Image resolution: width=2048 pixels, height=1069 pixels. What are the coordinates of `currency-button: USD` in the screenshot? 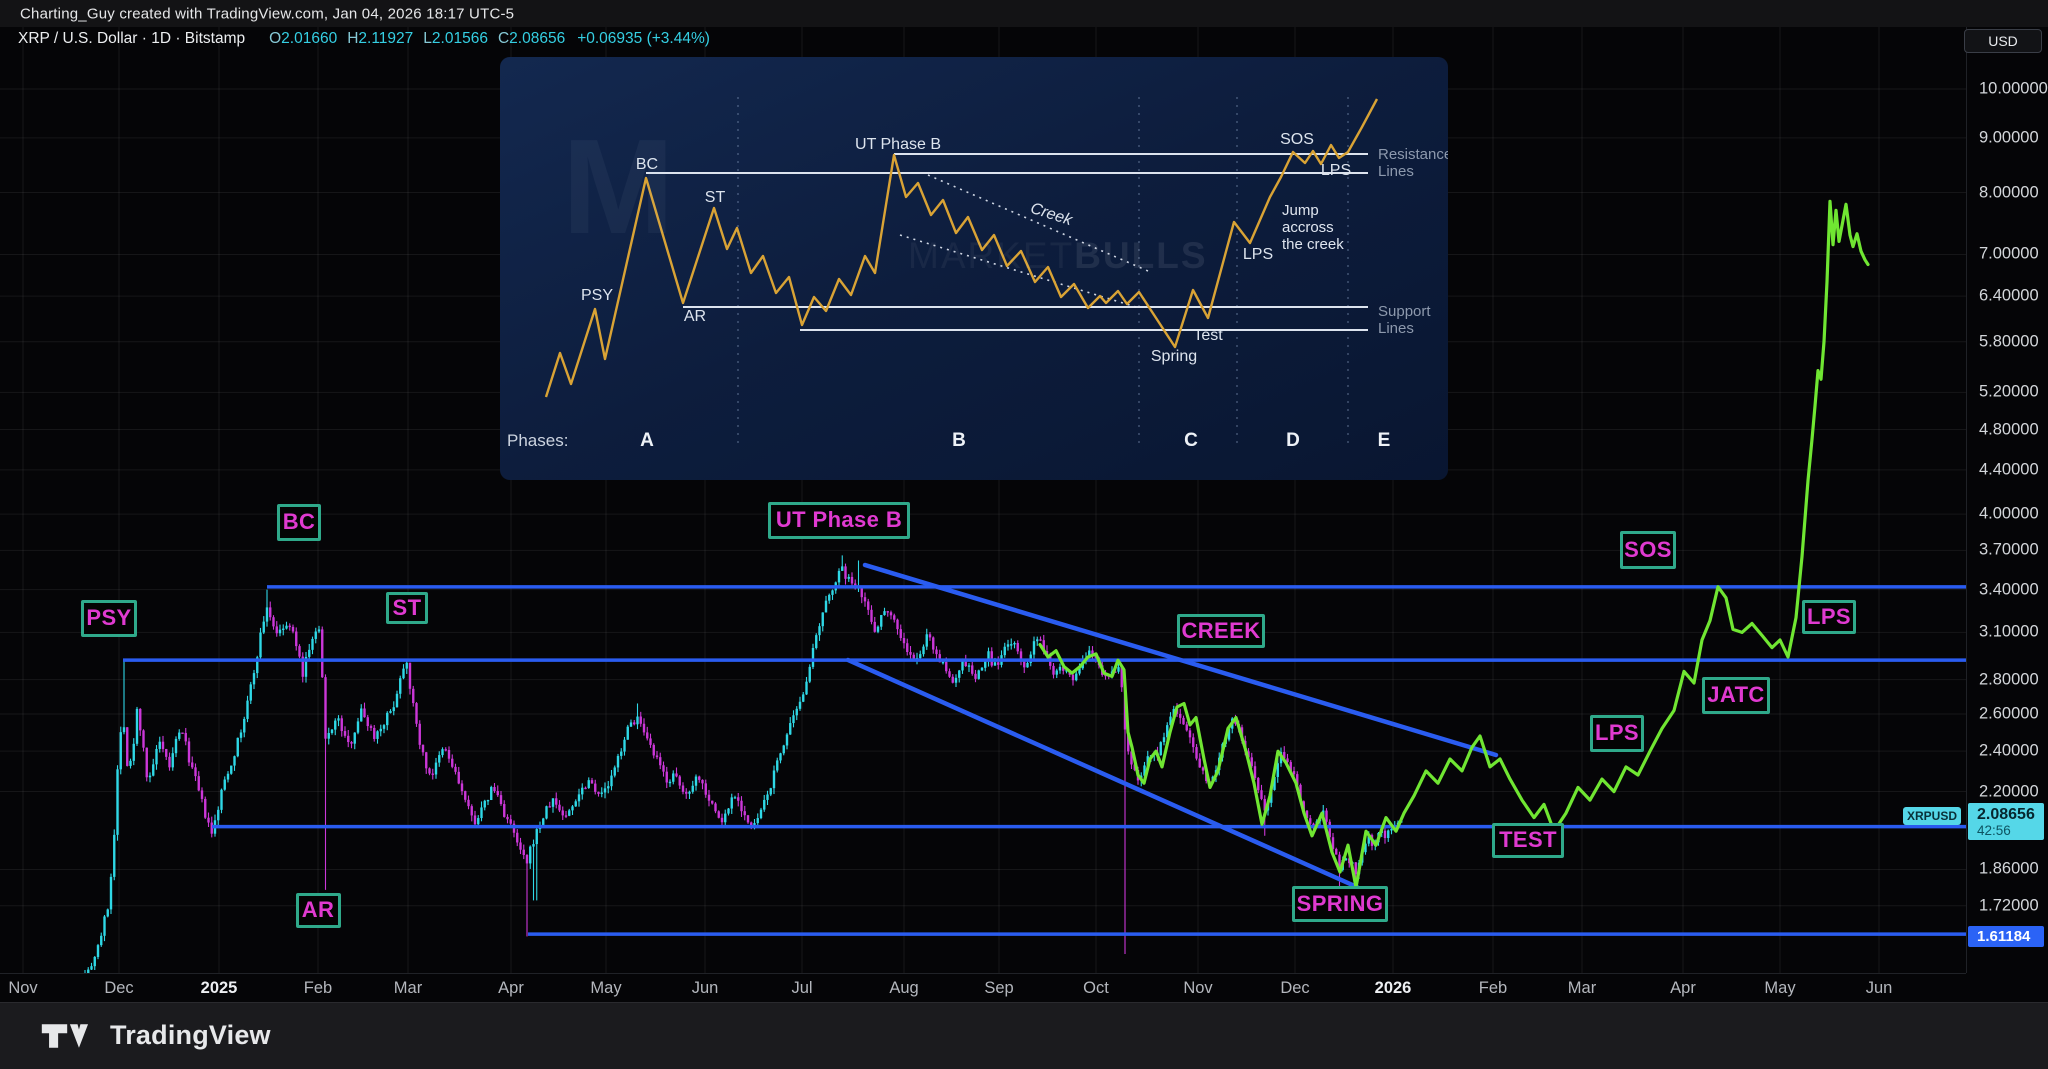 It's located at (2003, 41).